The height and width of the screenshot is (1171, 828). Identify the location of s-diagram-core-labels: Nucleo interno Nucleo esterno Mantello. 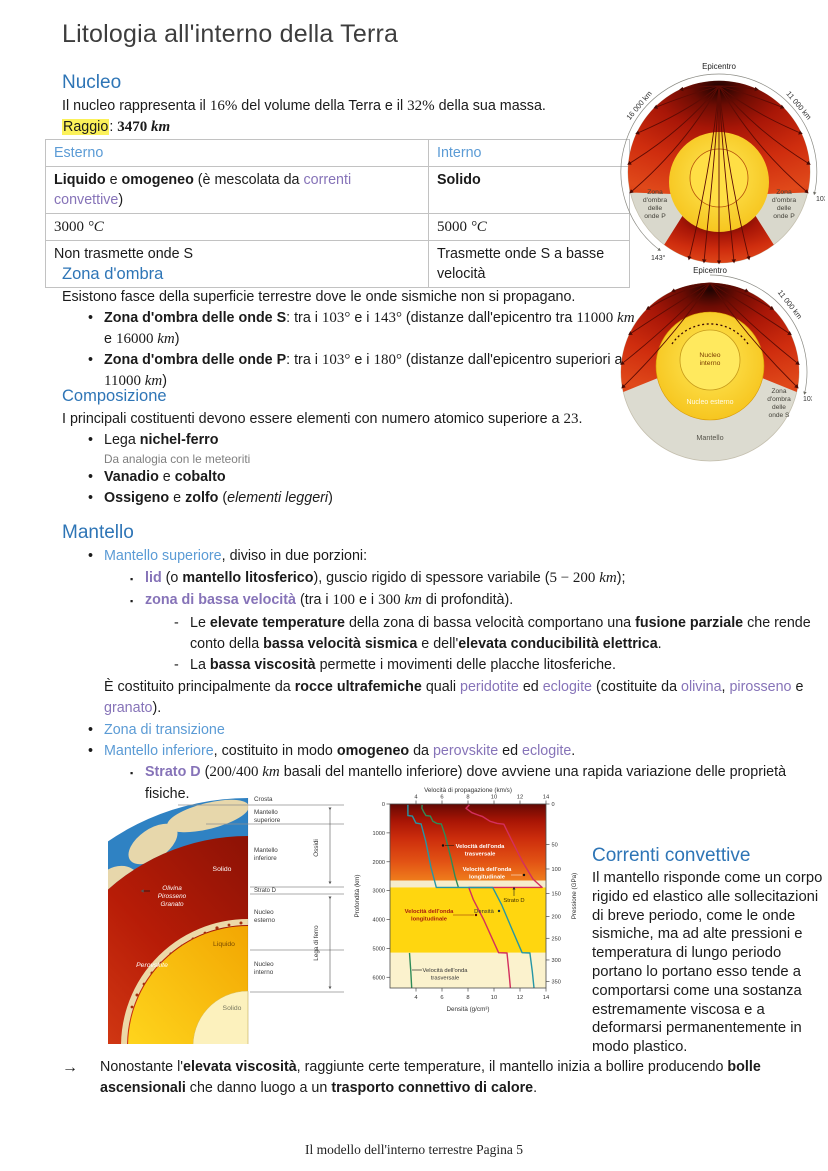
(709, 397).